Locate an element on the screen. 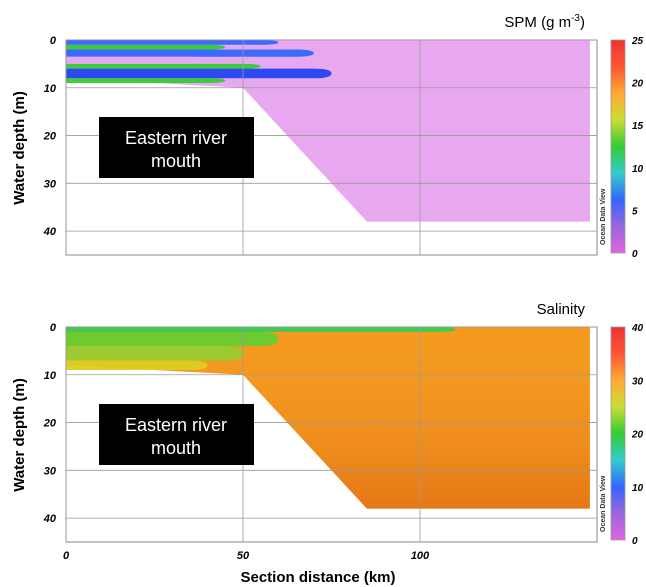 The image size is (646, 587). spm-annotation-line-2: mouth is located at coordinates (176, 161).